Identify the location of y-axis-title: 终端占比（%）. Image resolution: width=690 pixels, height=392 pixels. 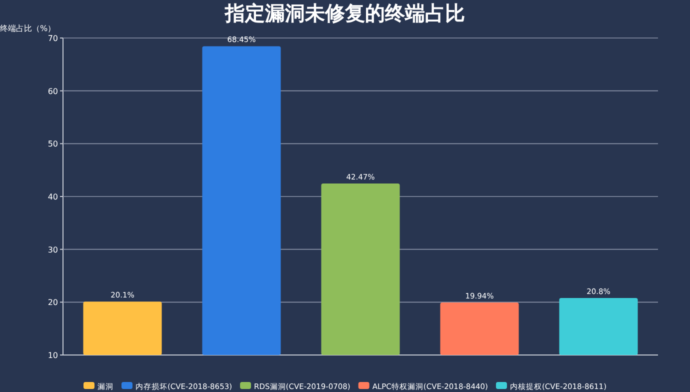
(28, 28).